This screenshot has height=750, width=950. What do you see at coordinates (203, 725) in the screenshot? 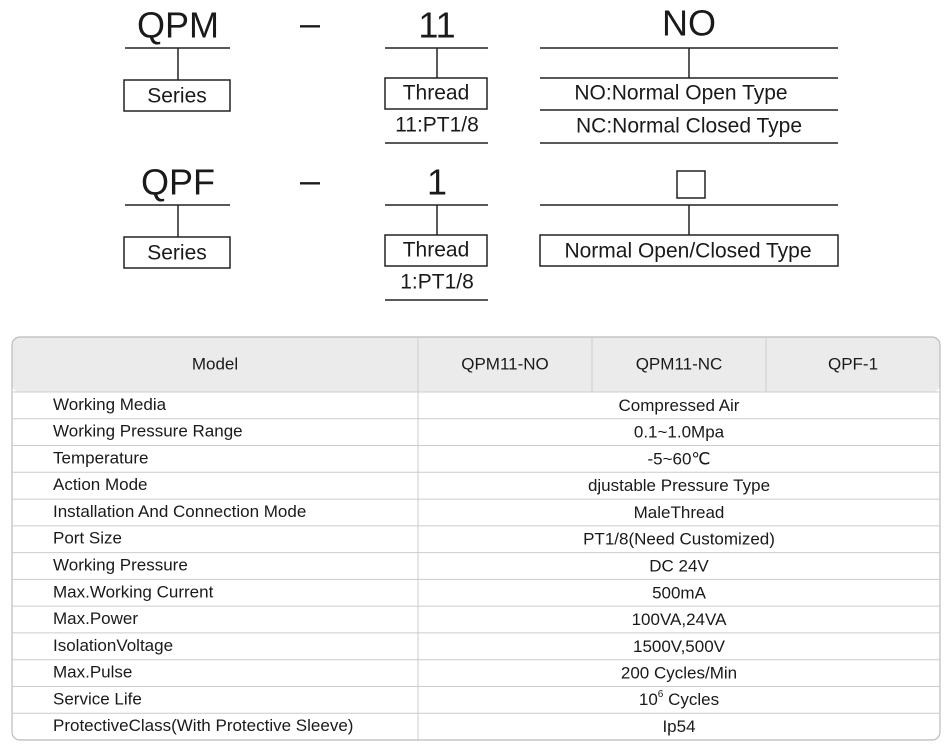
I see `label: ProtectiveClass(With Protective Sleeve)` at bounding box center [203, 725].